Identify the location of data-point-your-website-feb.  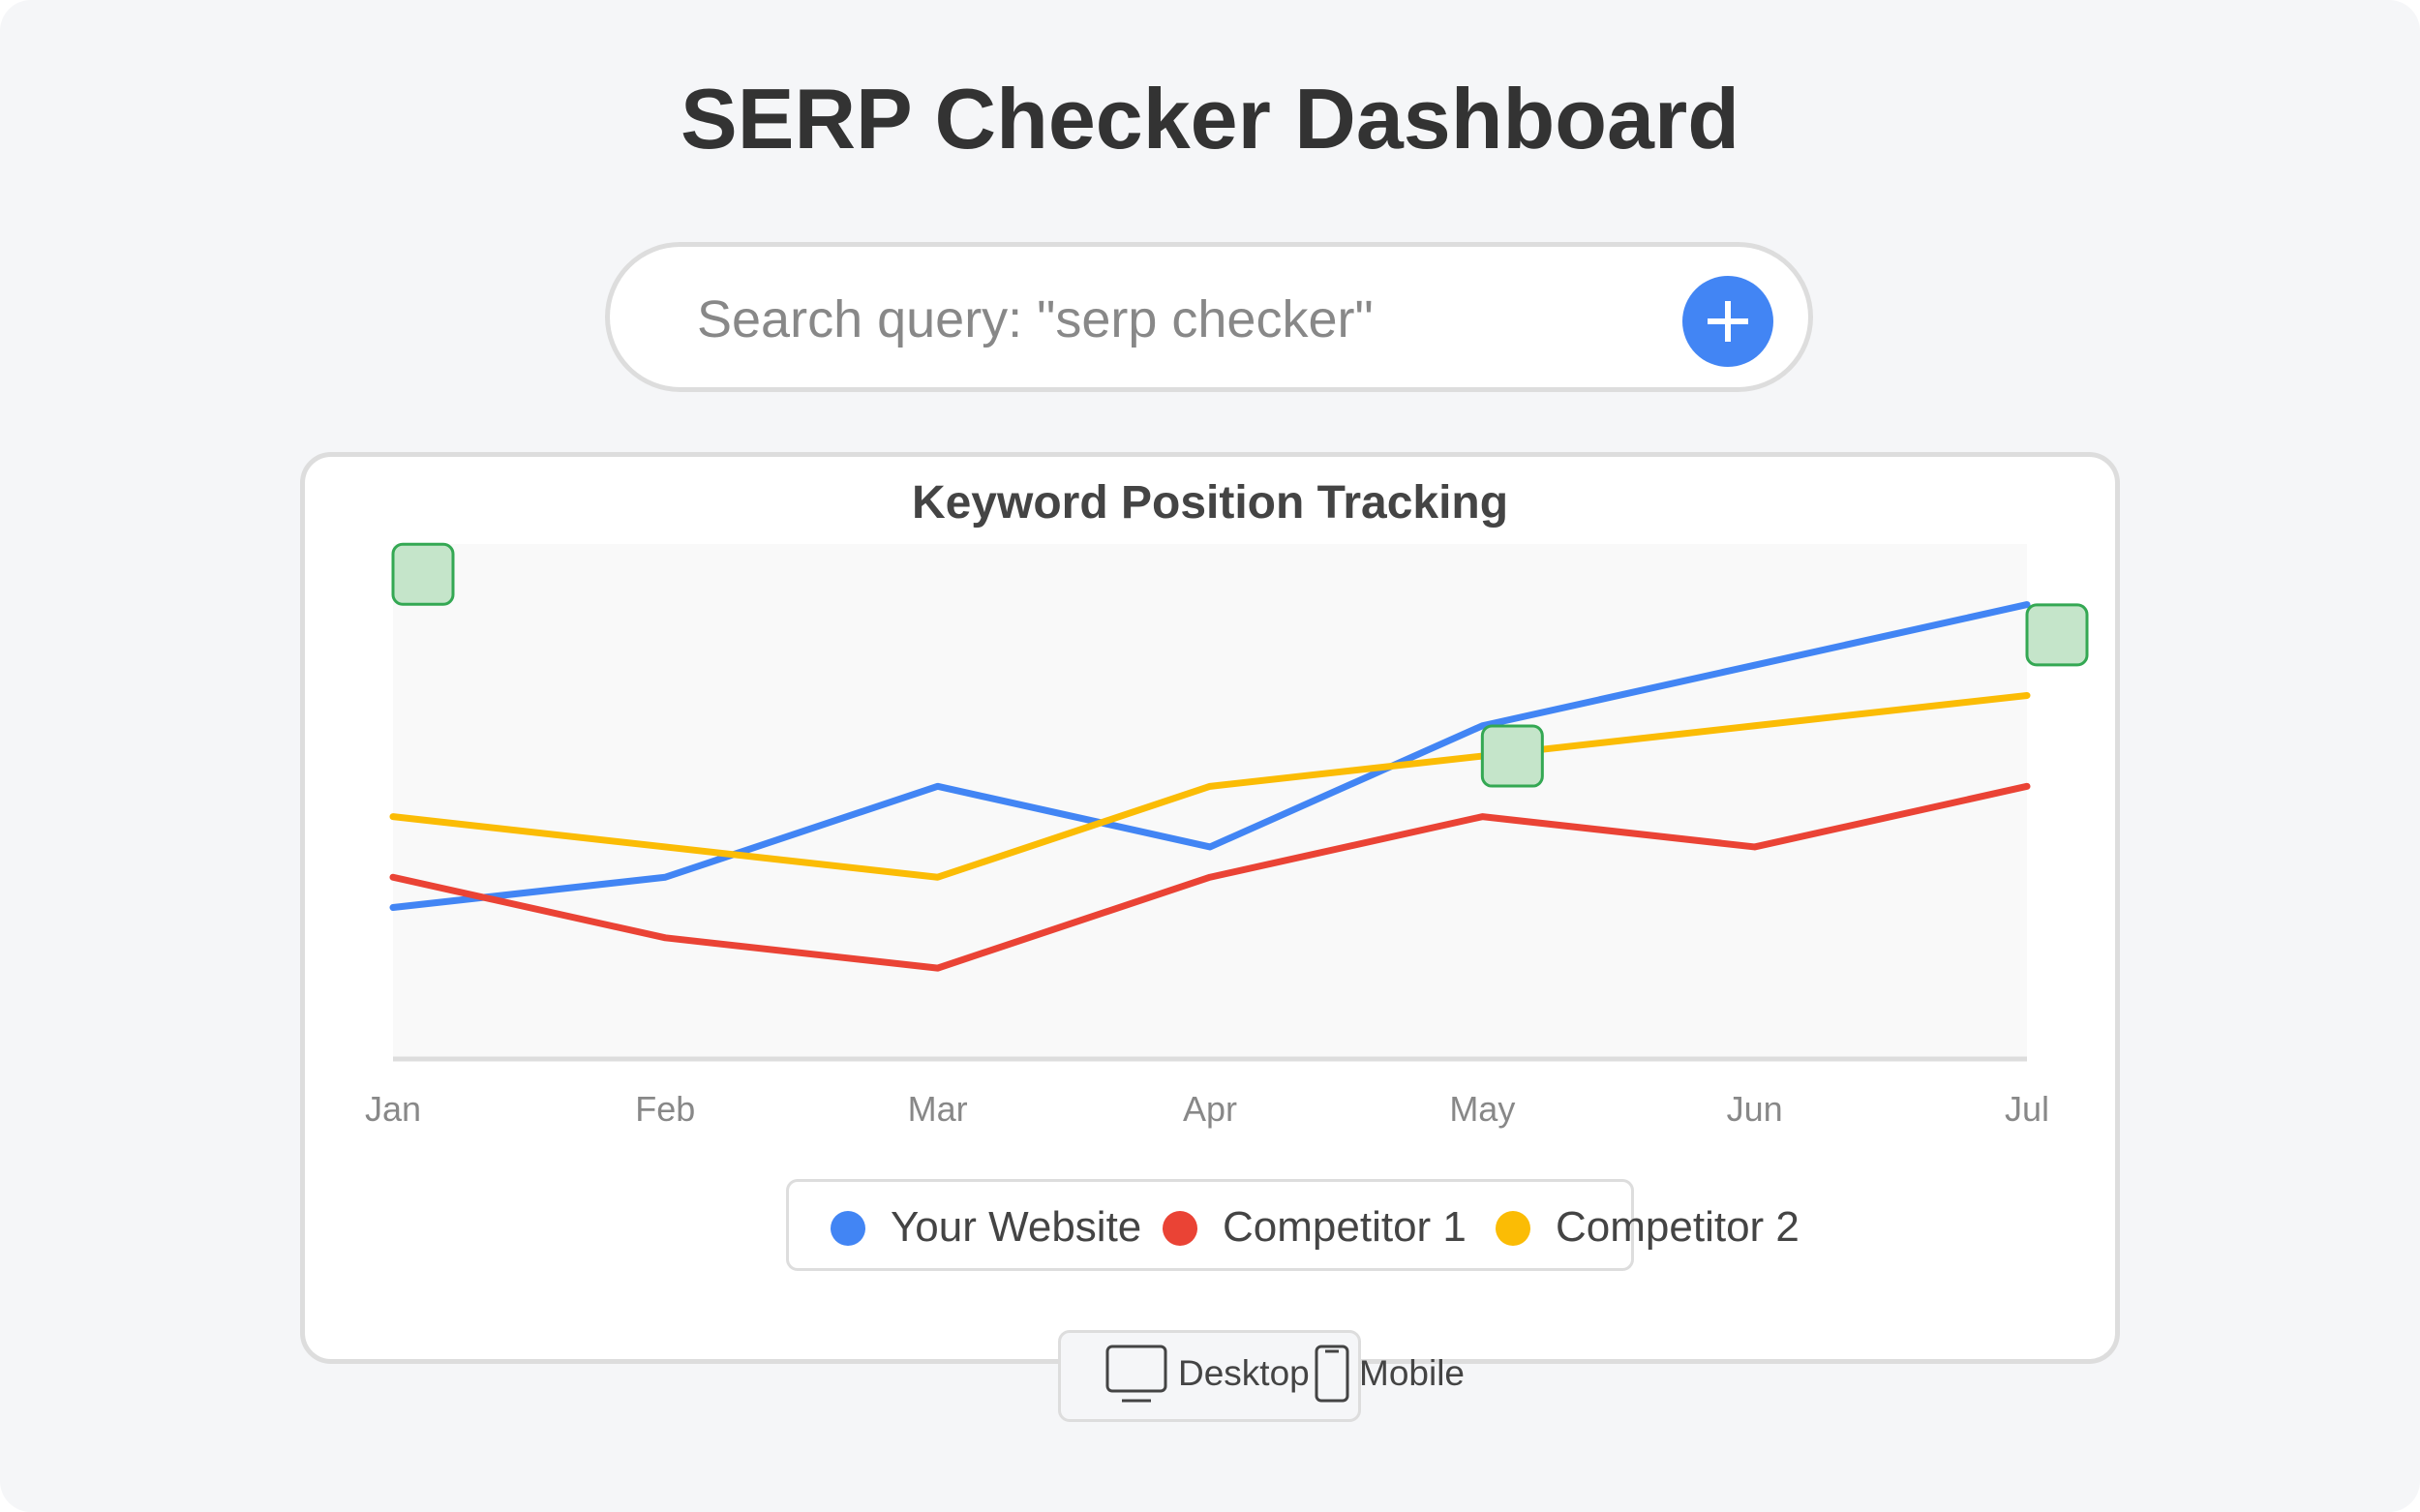
(665, 877).